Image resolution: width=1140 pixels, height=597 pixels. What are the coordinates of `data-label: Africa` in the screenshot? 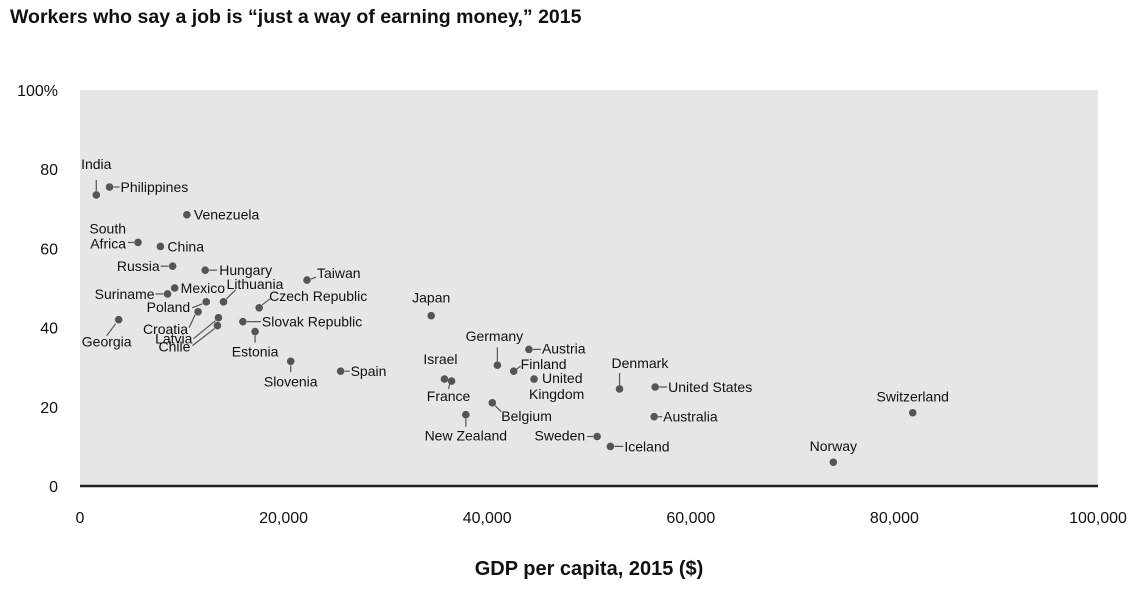 It's located at (108, 243).